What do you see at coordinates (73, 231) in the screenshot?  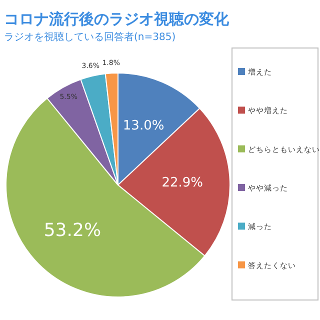 I see `data-label: 53.2%` at bounding box center [73, 231].